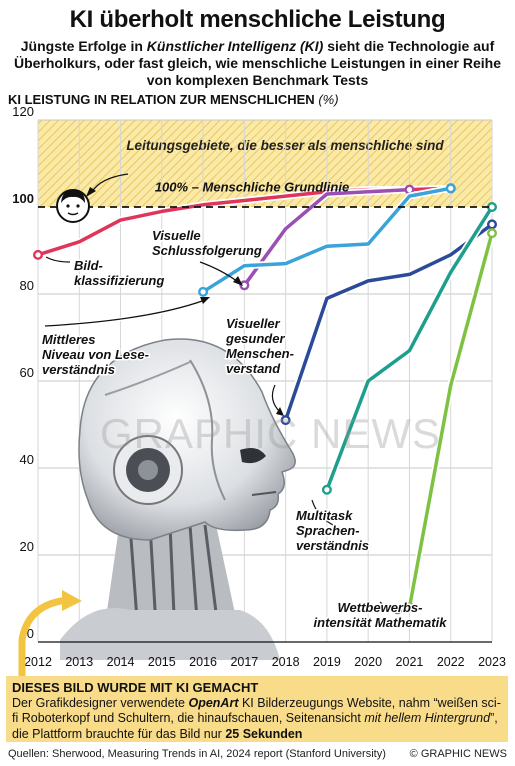 The width and height of the screenshot is (515, 766). I want to click on page-title: KI überholt menschliche Leistung, so click(257, 19).